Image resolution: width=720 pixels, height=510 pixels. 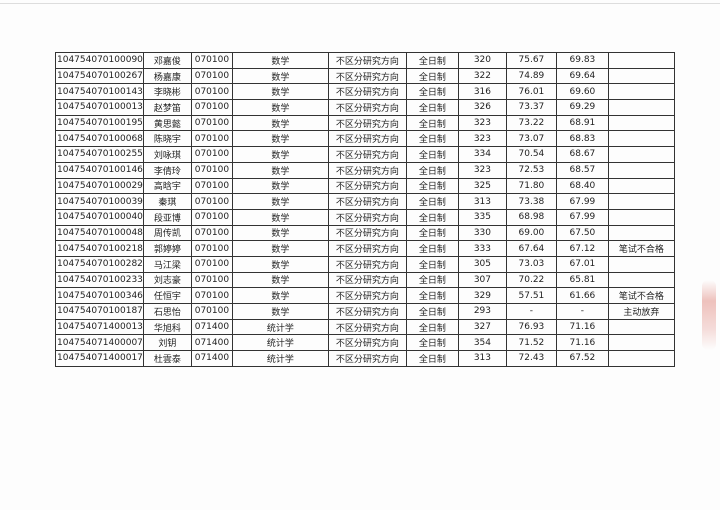 What do you see at coordinates (167, 186) in the screenshot?
I see `name-cell: 高晗宇` at bounding box center [167, 186].